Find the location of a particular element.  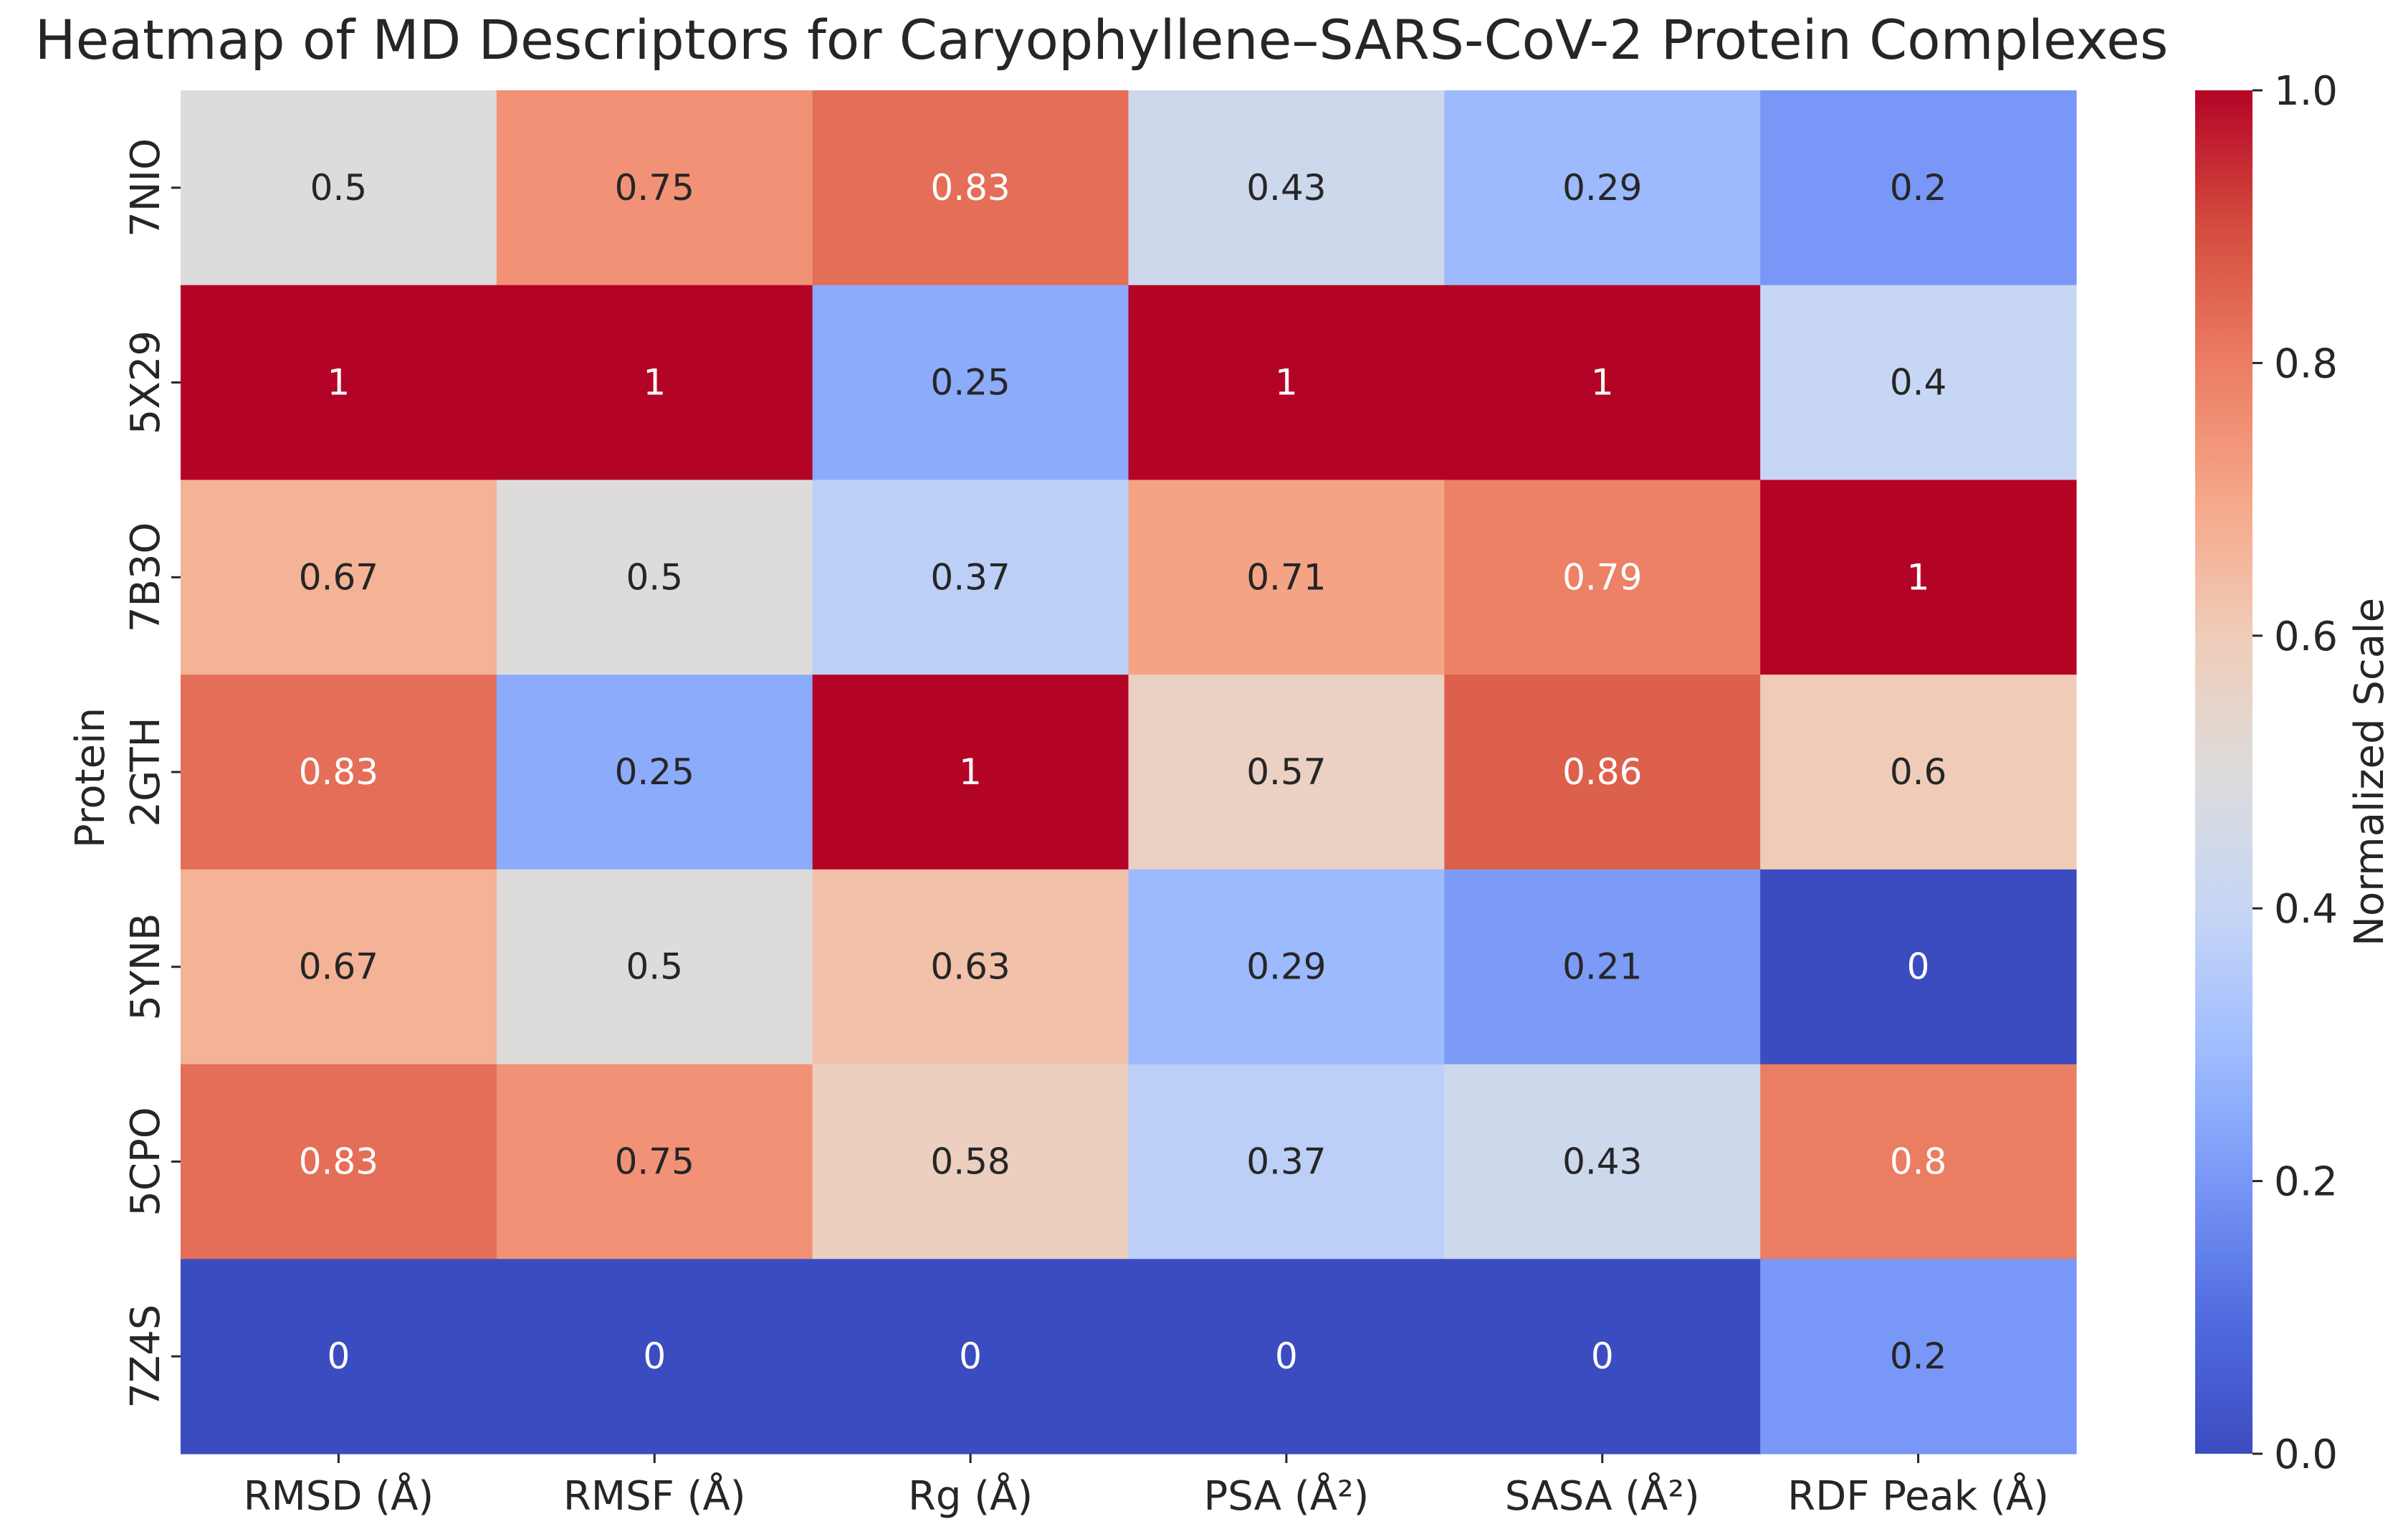

colorbar-tick-label: 0.0 is located at coordinates (2306, 1455).